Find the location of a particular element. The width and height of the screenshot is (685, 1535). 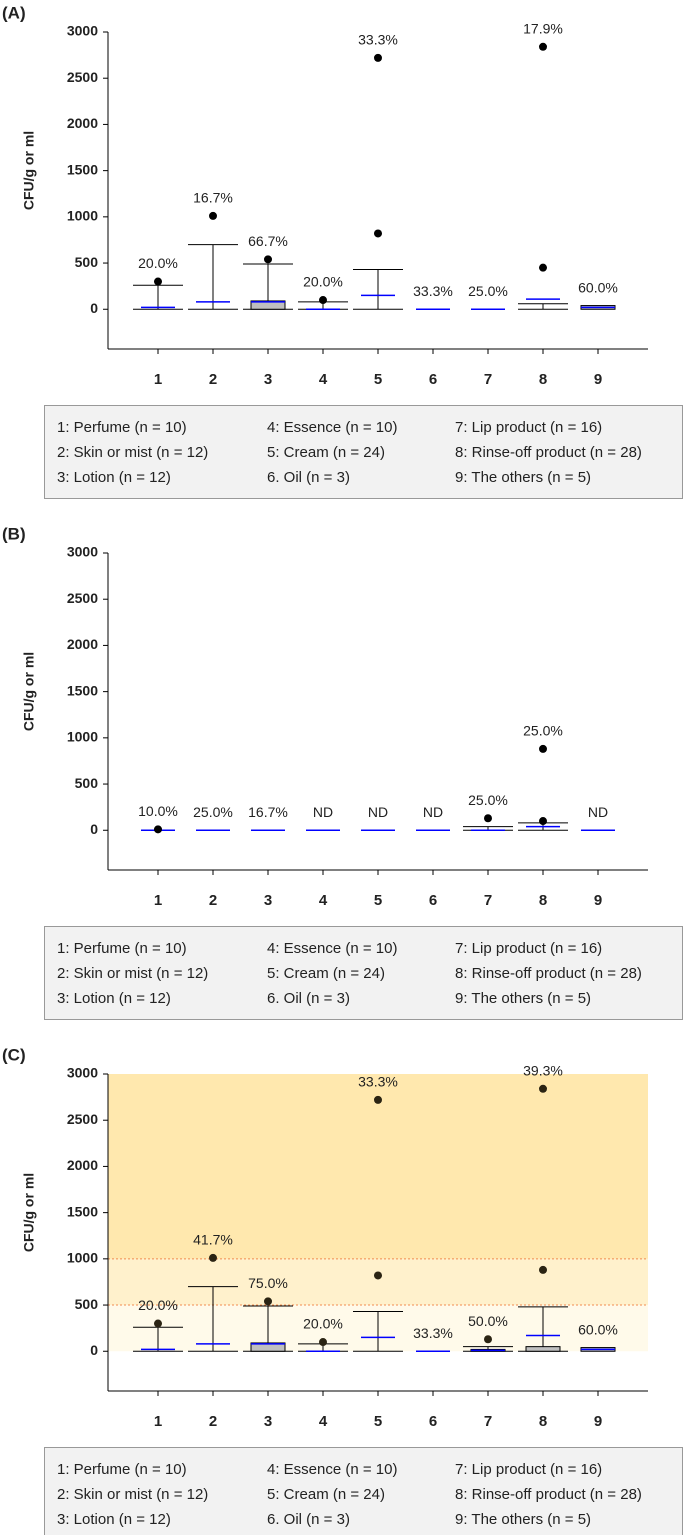

legend-entry: 5: Cream (n = 24) is located at coordinates (326, 1494).